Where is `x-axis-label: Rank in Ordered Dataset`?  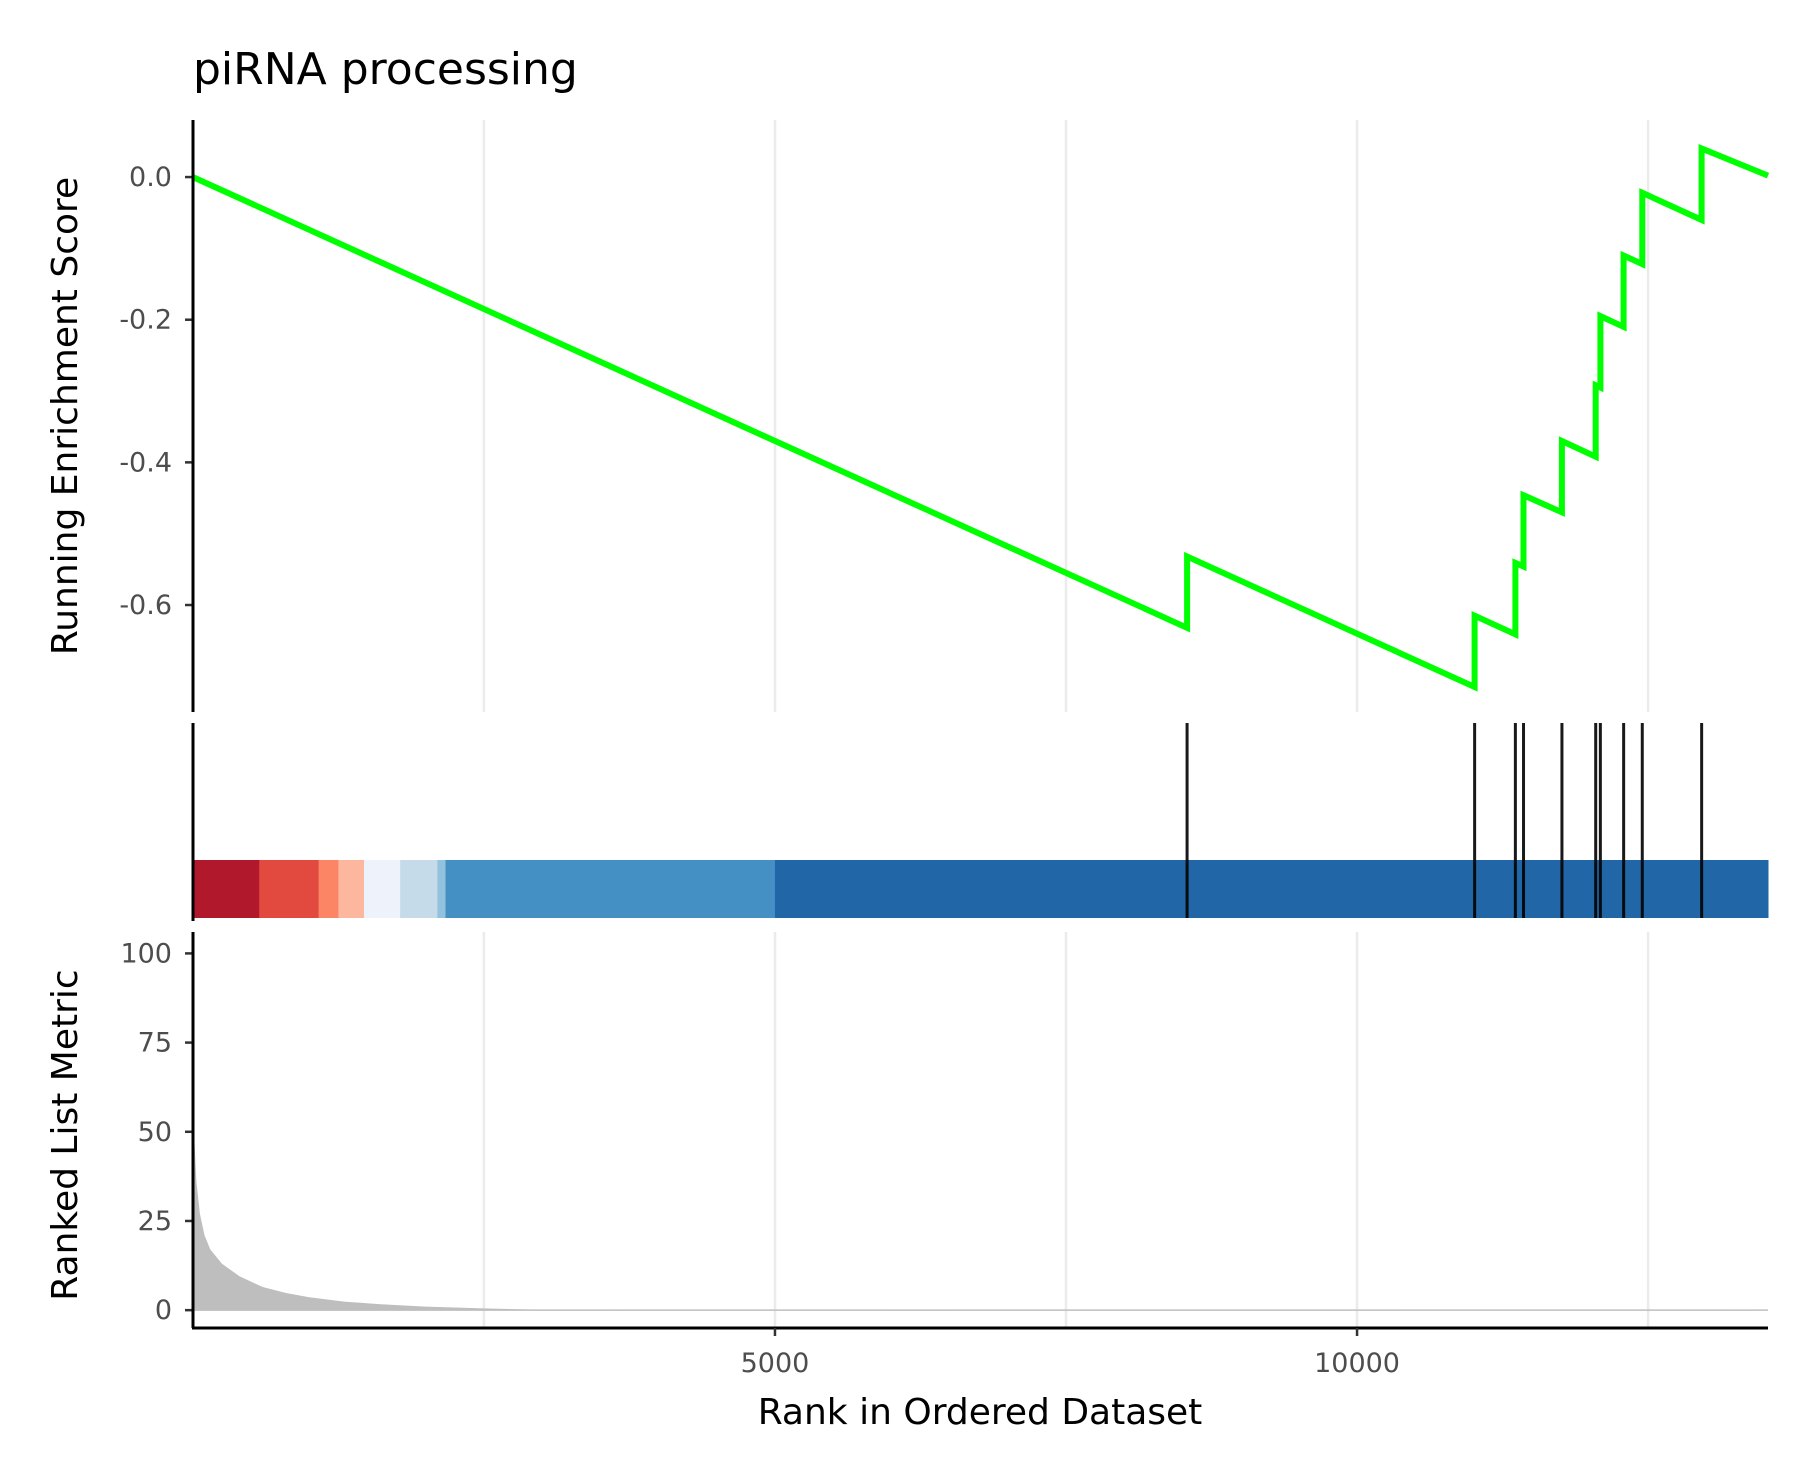 x-axis-label: Rank in Ordered Dataset is located at coordinates (980, 1412).